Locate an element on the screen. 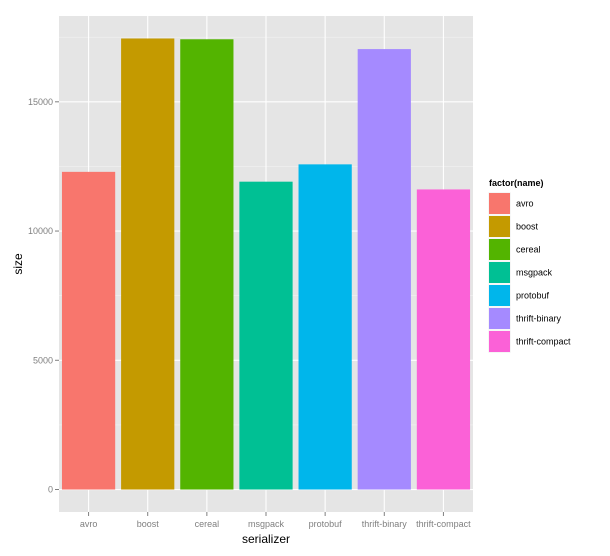  legend-swatch-avro is located at coordinates (499, 203).